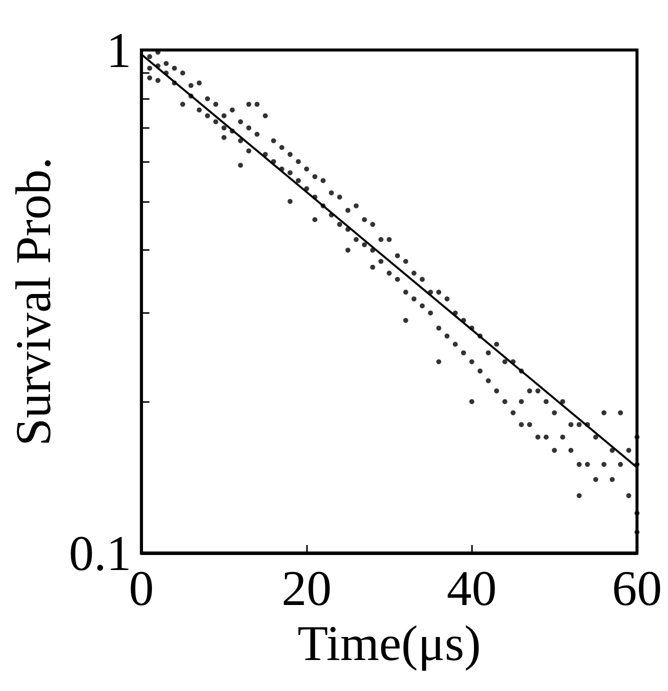 This screenshot has height=691, width=668. I want to click on y-tick-label: 1, so click(119, 50).